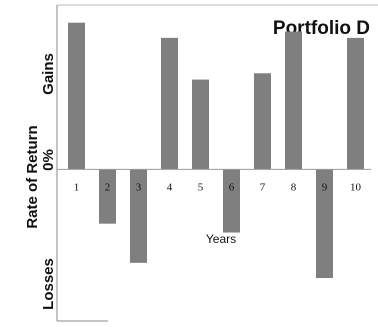 This screenshot has height=327, width=378. I want to click on x-tick-label: 6, so click(232, 187).